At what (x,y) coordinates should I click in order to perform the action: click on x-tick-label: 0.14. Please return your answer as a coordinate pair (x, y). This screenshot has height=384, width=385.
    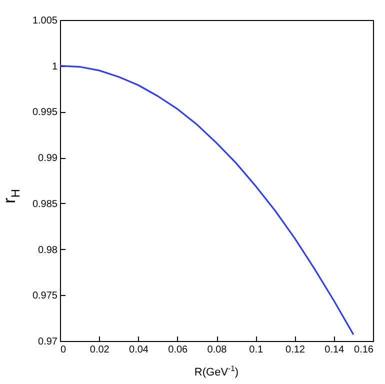
    Looking at the image, I should click on (334, 350).